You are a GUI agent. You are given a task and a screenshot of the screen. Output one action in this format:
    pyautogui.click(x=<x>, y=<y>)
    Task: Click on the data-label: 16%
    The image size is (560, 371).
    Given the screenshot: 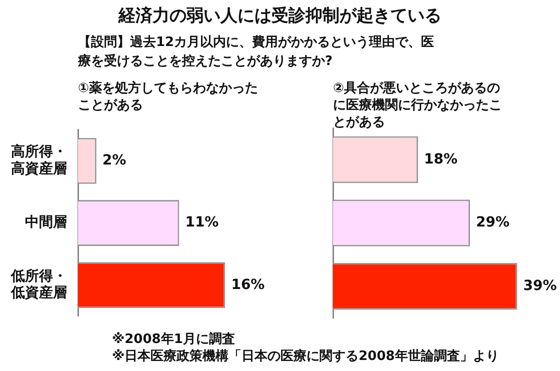 What is the action you would take?
    pyautogui.click(x=248, y=284)
    